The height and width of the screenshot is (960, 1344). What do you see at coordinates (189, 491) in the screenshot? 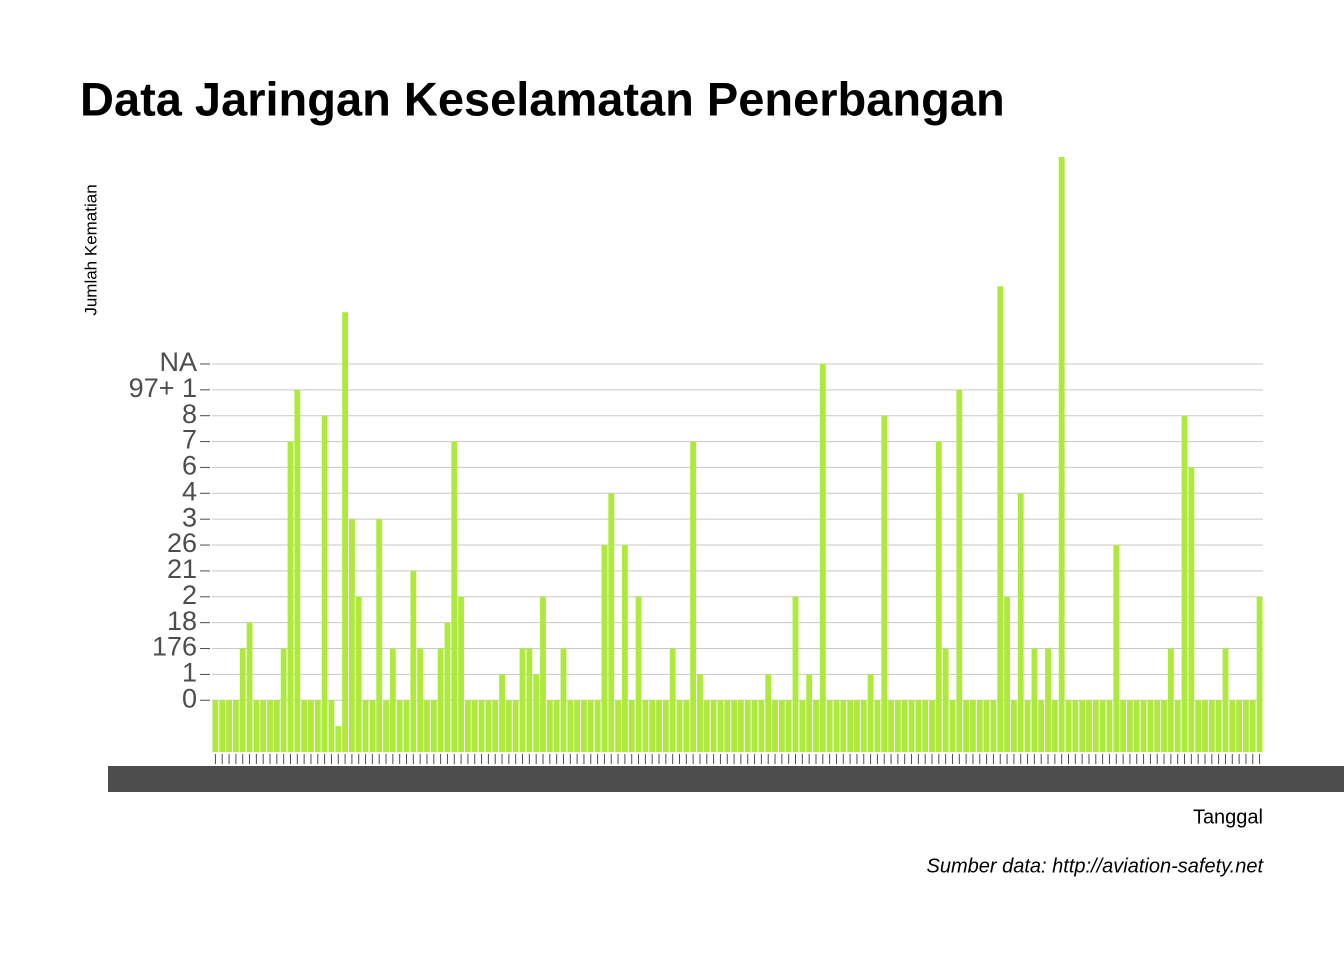
I see `y-tick-label: 4` at bounding box center [189, 491].